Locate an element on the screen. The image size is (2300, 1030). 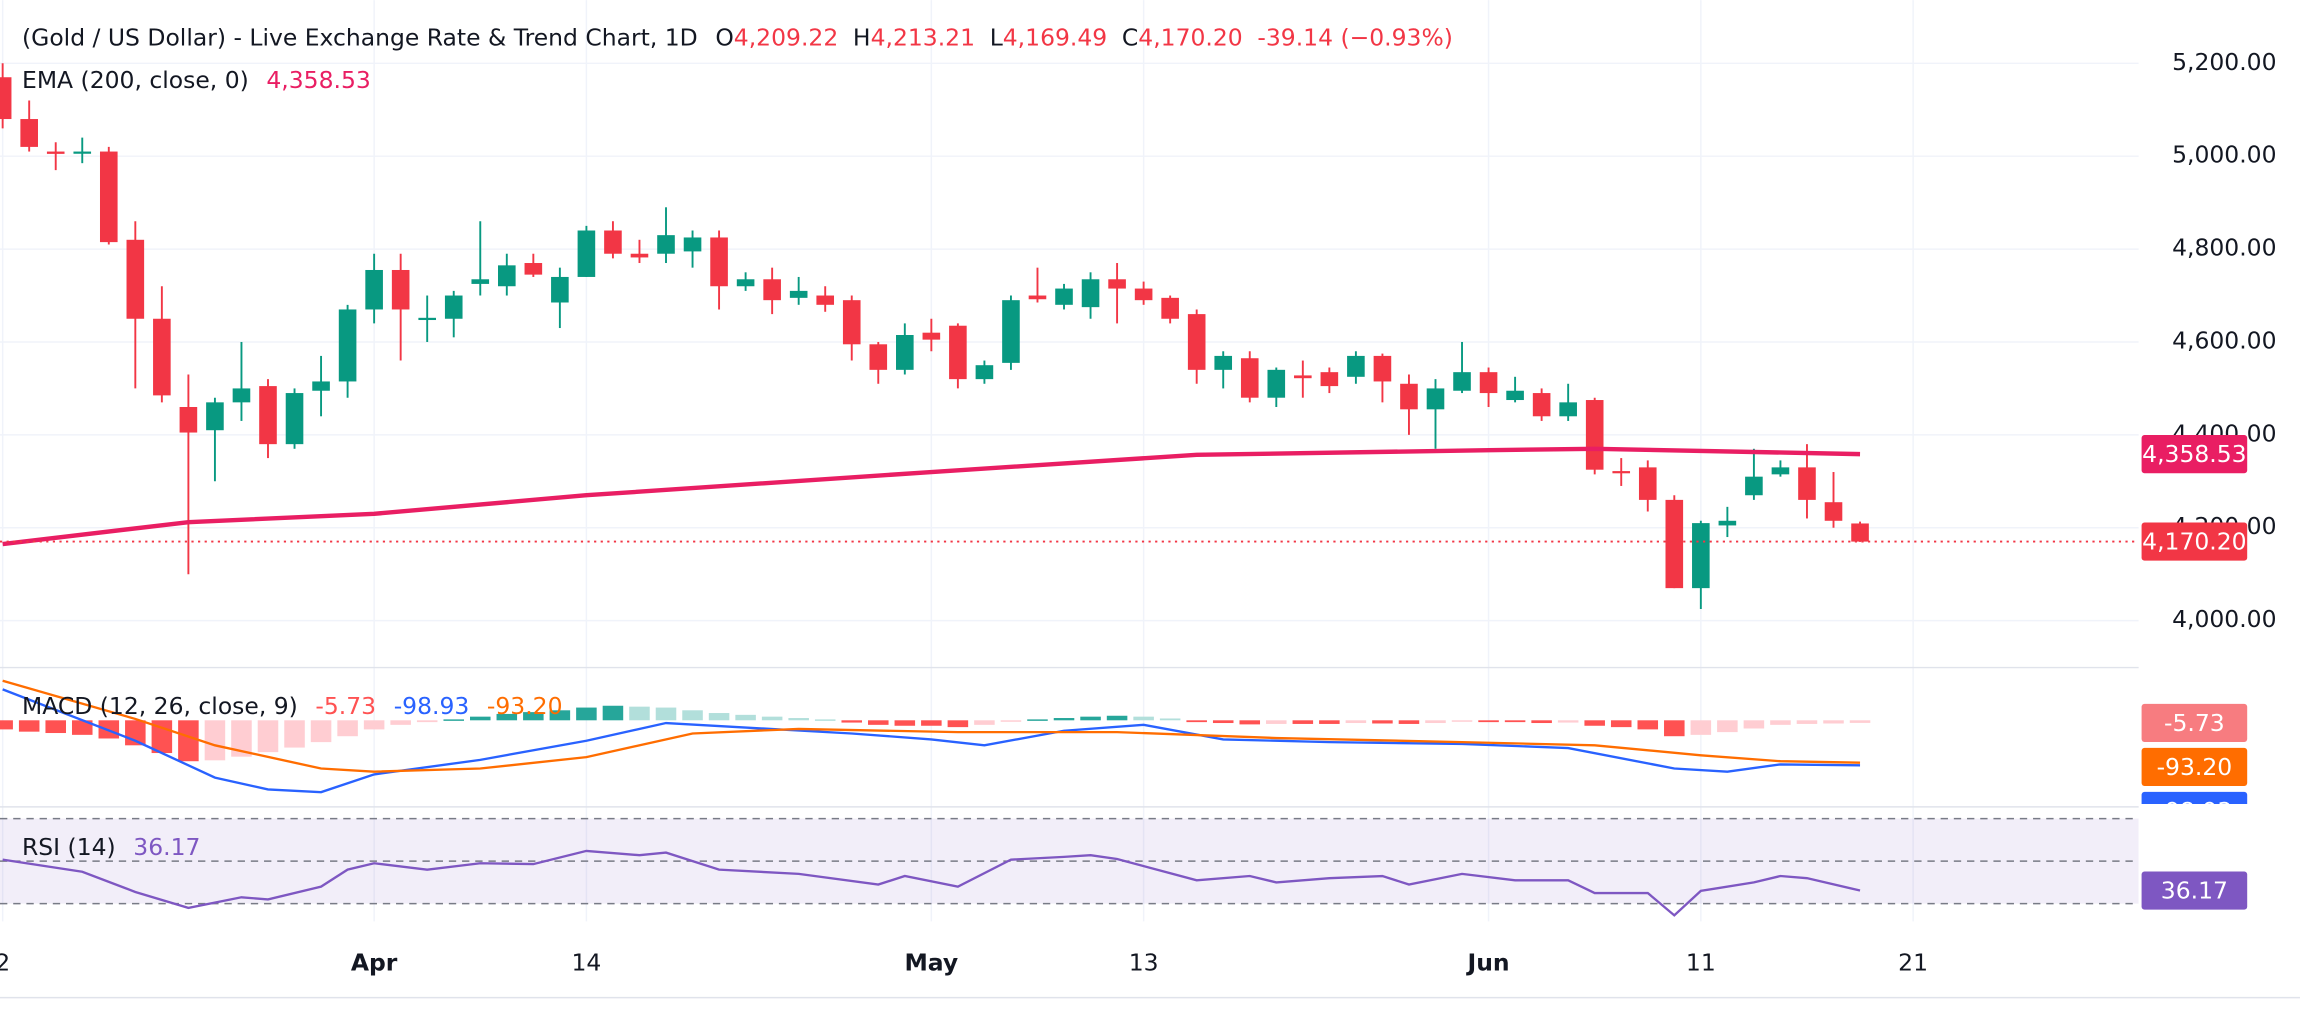
ohlc-value: 4,170.20 is located at coordinates (1190, 37).